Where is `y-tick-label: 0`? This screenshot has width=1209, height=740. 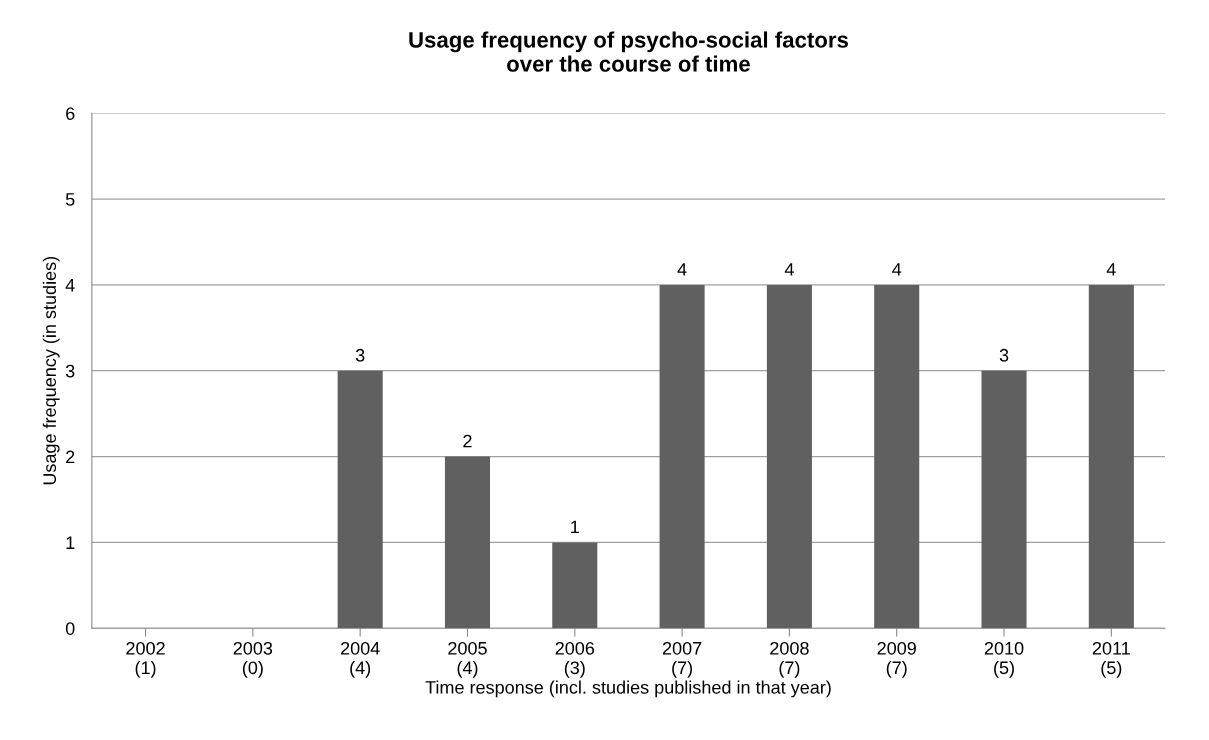
y-tick-label: 0 is located at coordinates (70, 628).